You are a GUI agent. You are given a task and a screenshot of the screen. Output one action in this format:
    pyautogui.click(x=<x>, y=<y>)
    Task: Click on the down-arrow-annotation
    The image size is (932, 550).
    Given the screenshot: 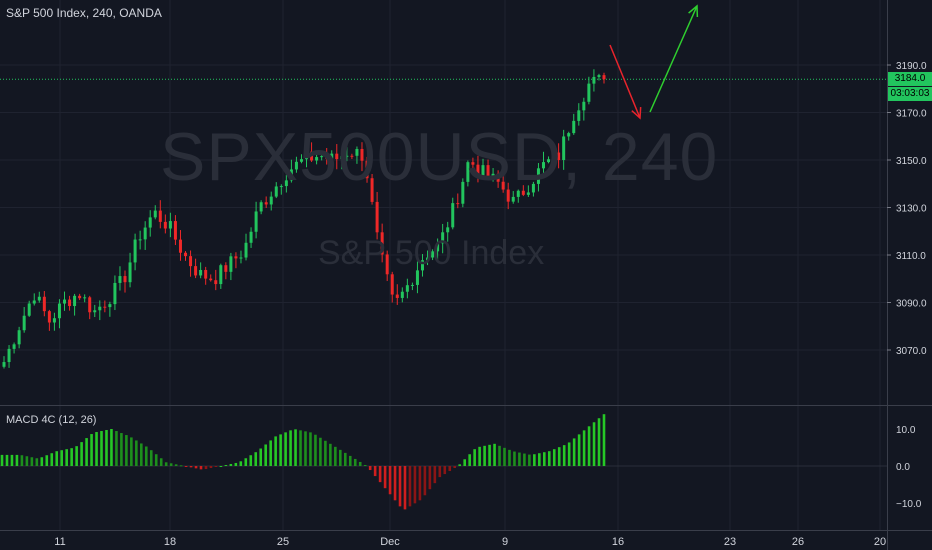 What is the action you would take?
    pyautogui.click(x=625, y=82)
    